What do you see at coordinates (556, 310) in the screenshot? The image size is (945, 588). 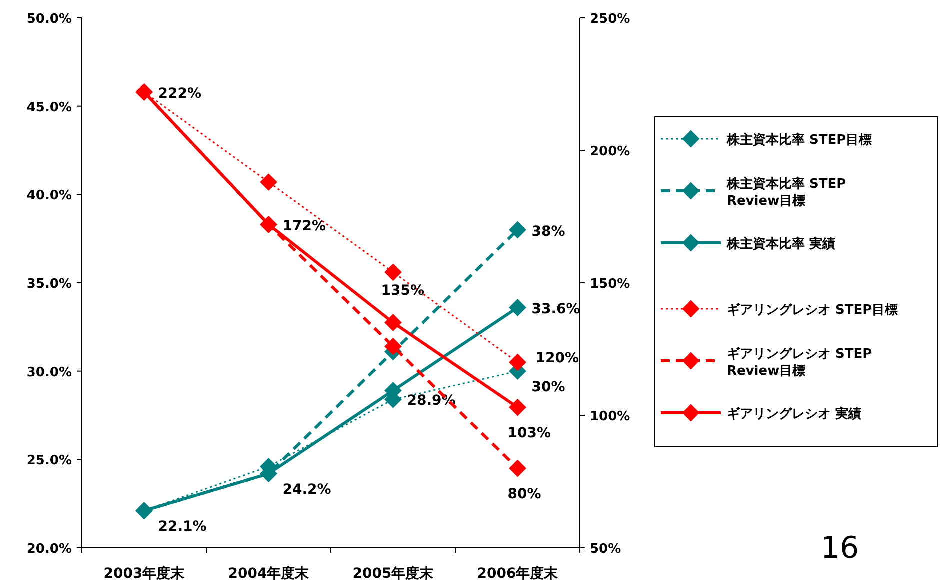 I see `data-label: 33.6%` at bounding box center [556, 310].